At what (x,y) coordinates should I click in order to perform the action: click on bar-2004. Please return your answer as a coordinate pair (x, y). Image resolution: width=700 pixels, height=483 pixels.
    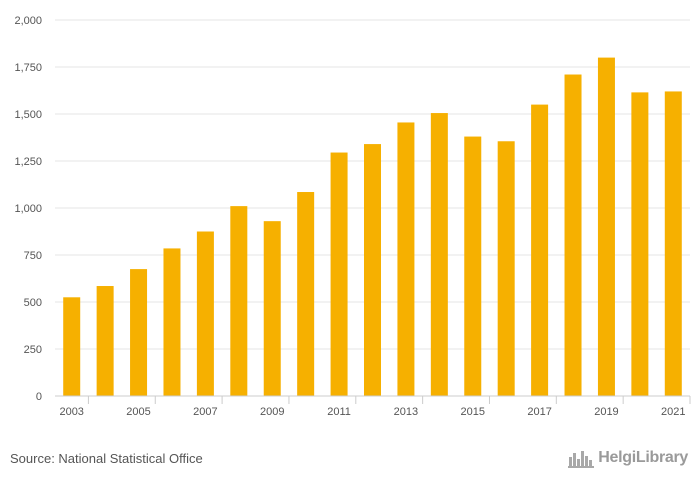
    Looking at the image, I should click on (105, 341).